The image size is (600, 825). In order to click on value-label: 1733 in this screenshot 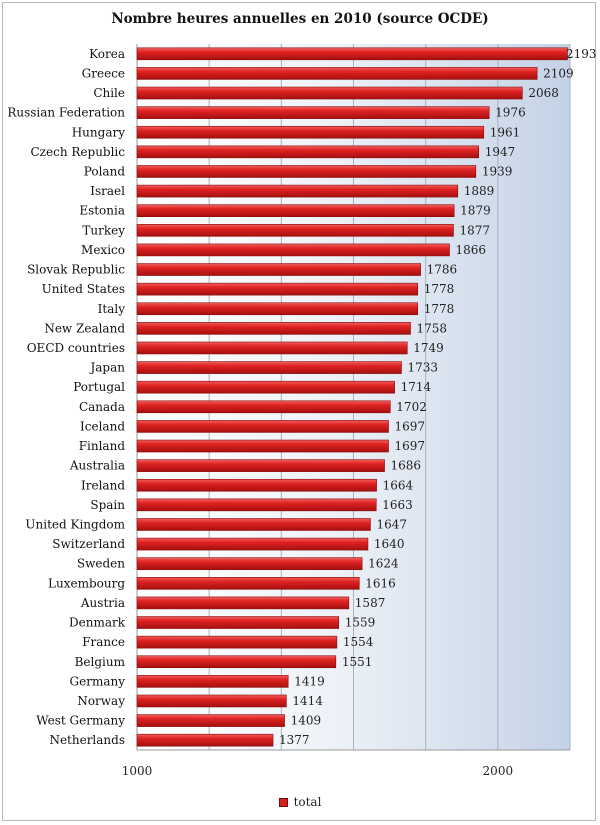, I will do `click(422, 368)`.